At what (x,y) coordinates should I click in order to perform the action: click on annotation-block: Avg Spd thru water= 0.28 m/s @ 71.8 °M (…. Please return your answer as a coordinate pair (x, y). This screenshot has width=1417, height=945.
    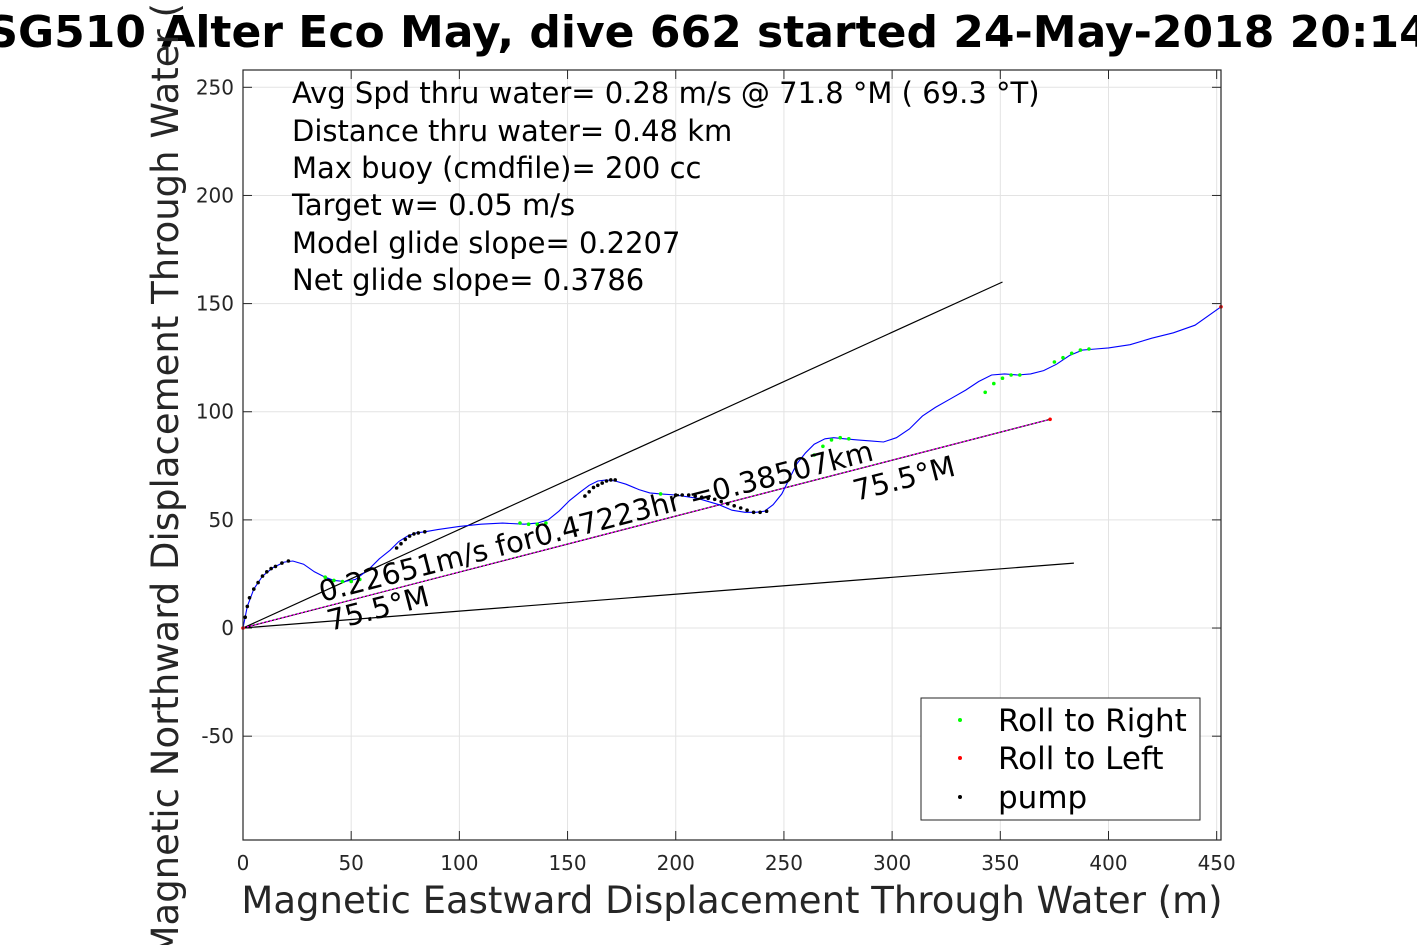
    Looking at the image, I should click on (665, 186).